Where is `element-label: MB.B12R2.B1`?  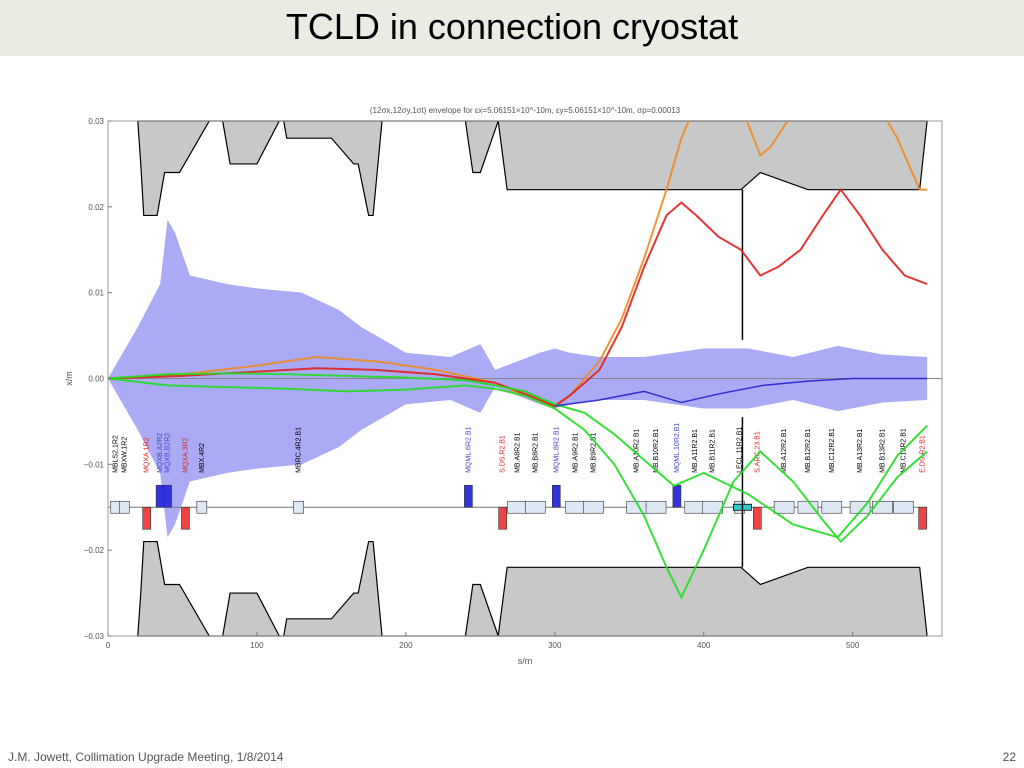
element-label: MB.B12R2.B1 is located at coordinates (808, 450).